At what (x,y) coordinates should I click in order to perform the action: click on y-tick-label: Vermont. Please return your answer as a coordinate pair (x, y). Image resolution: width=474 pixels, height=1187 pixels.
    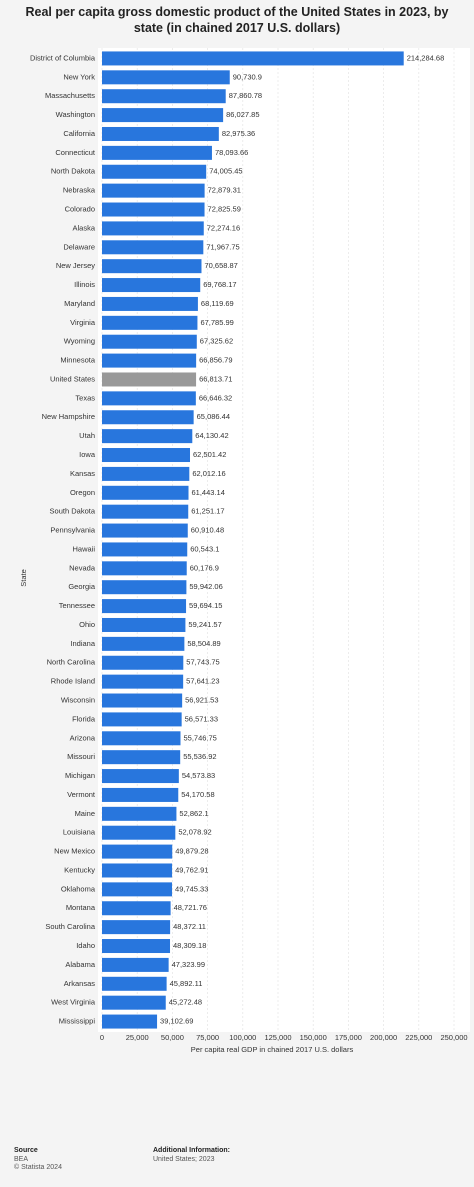
    Looking at the image, I should click on (81, 794).